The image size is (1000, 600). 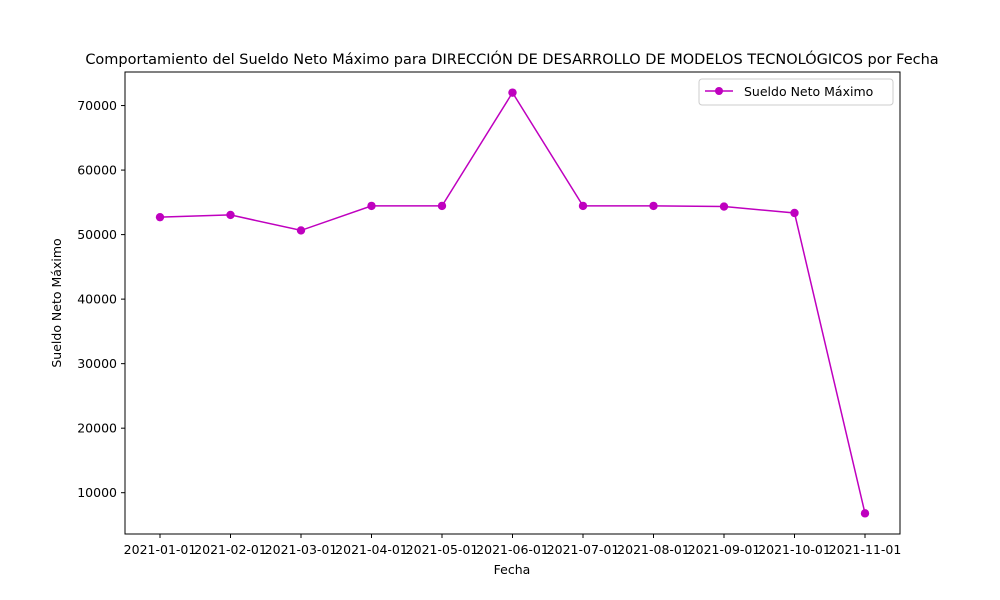 What do you see at coordinates (371, 549) in the screenshot?
I see `x-tick-label: 2021-04-01` at bounding box center [371, 549].